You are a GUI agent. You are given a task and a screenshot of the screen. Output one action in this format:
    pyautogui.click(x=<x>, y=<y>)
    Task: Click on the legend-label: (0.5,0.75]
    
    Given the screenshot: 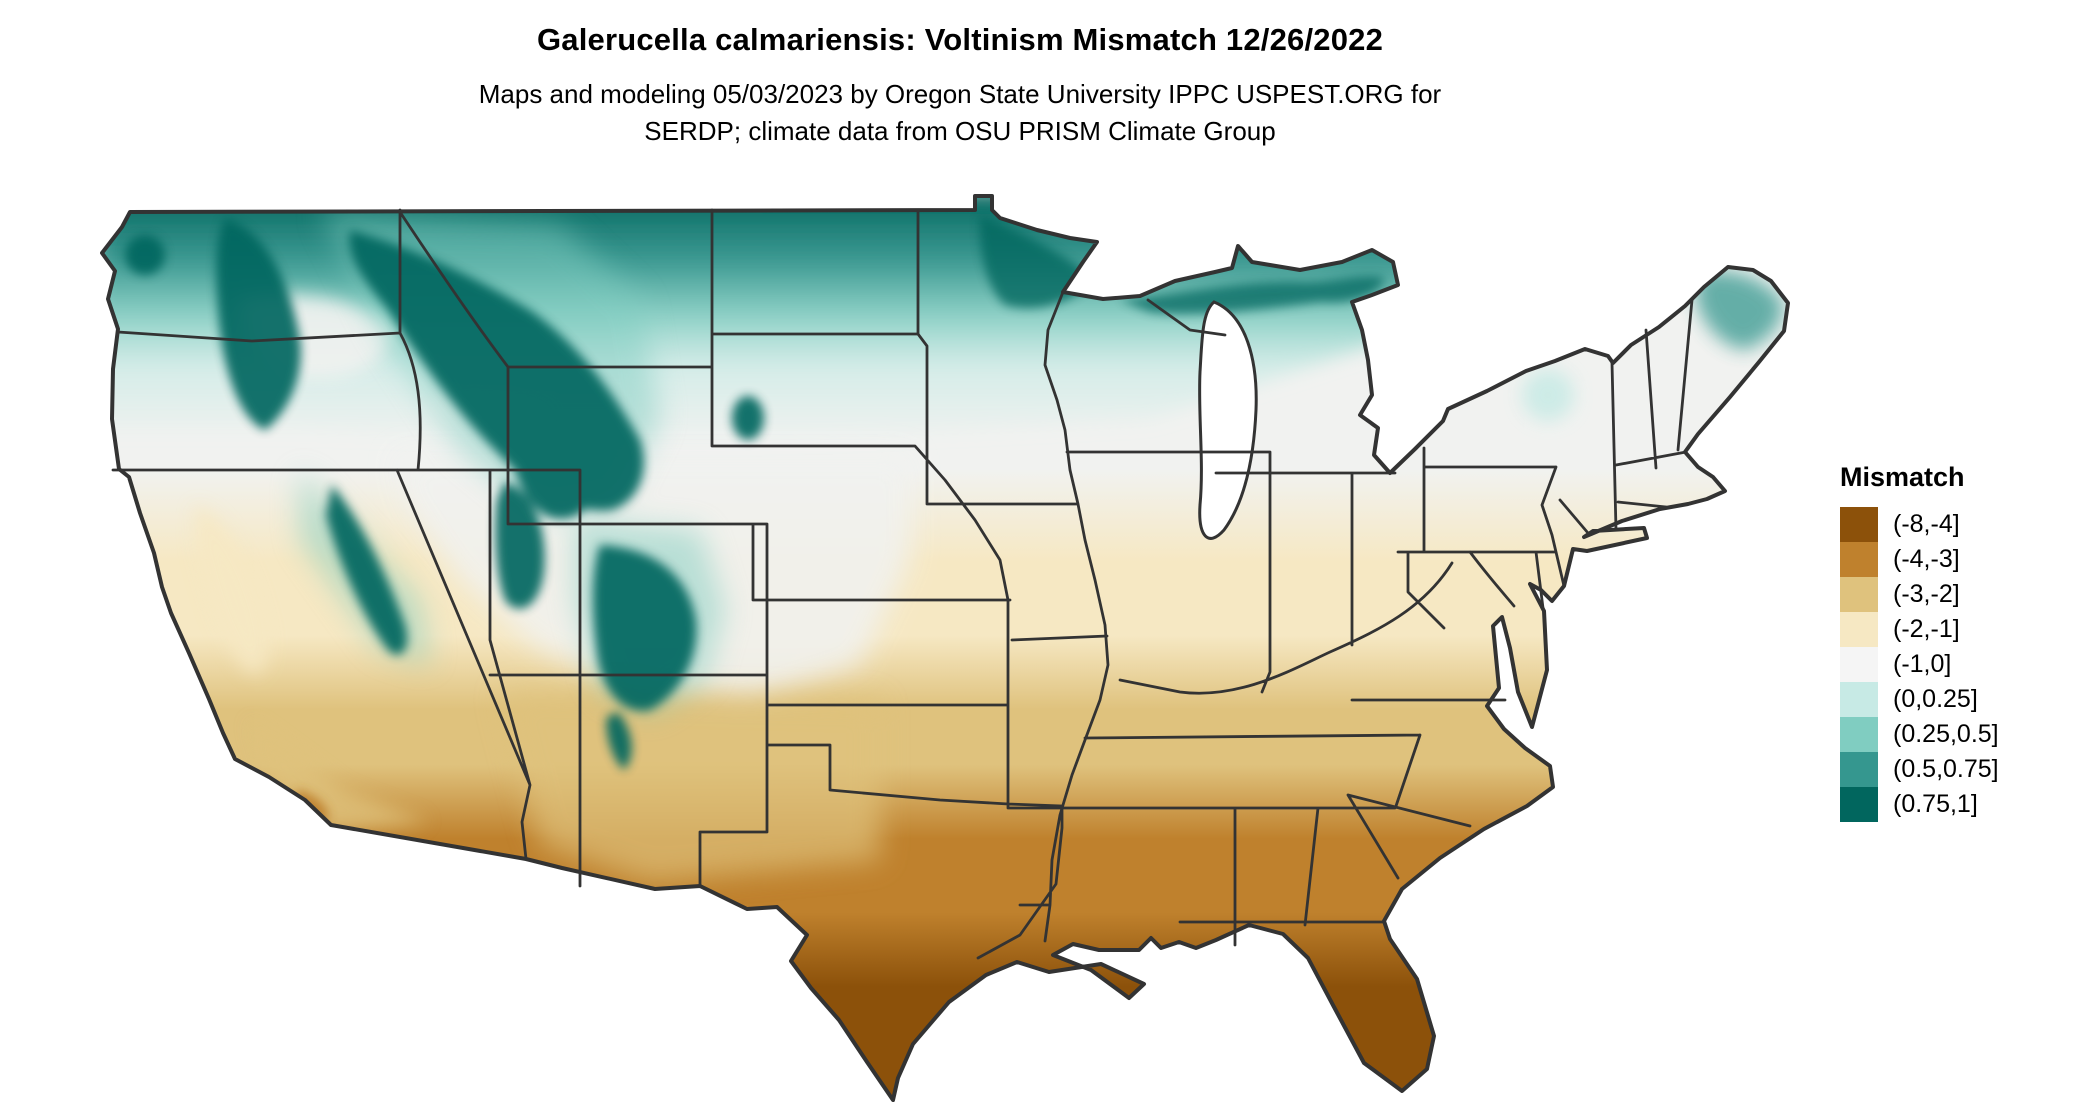 What is the action you would take?
    pyautogui.click(x=1946, y=769)
    